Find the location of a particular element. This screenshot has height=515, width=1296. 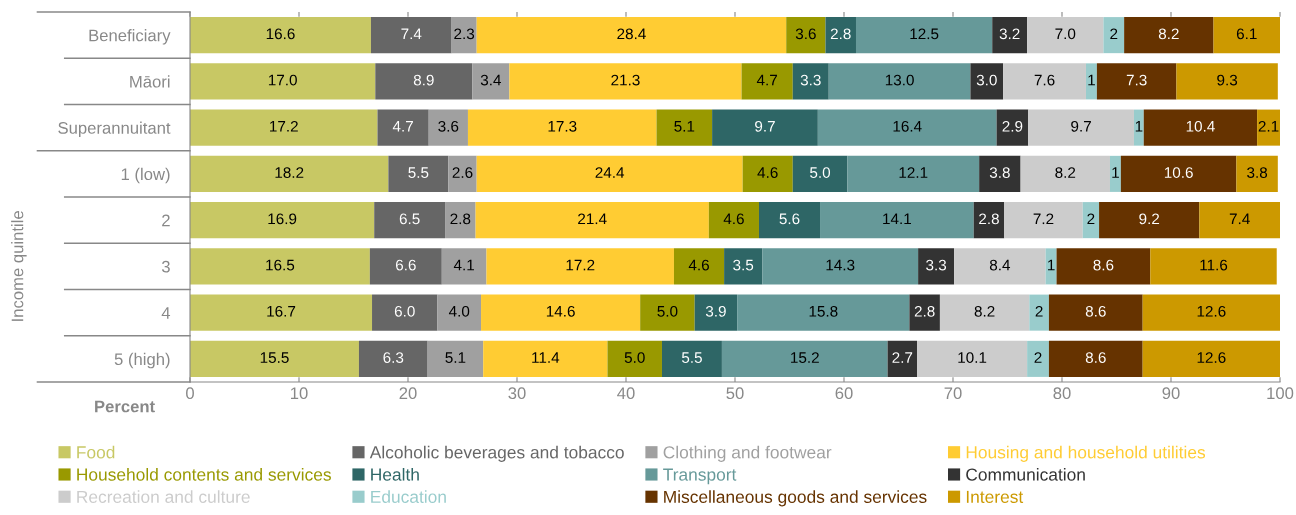

y-tick-label: 3 is located at coordinates (165, 266).